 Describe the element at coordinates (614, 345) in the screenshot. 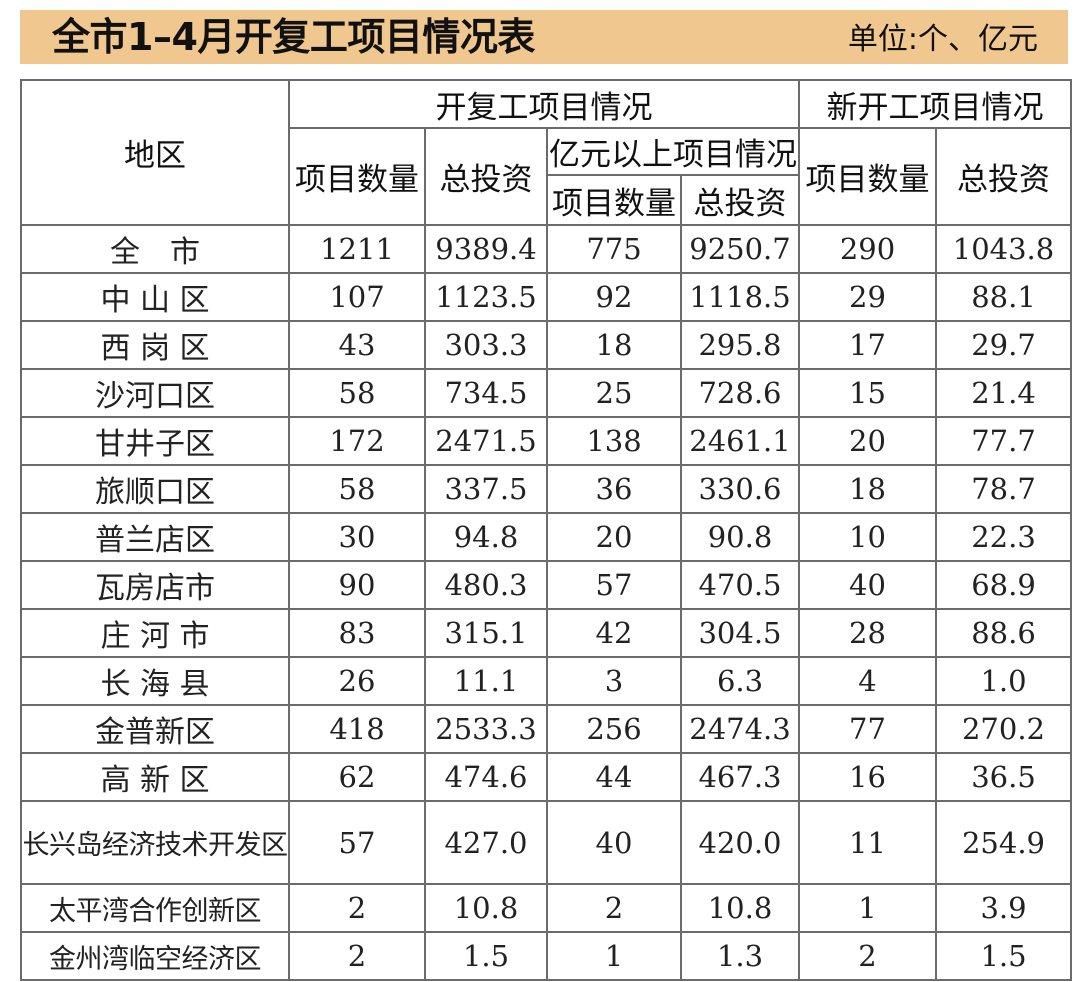

I see `large-count-cell: 18` at that location.